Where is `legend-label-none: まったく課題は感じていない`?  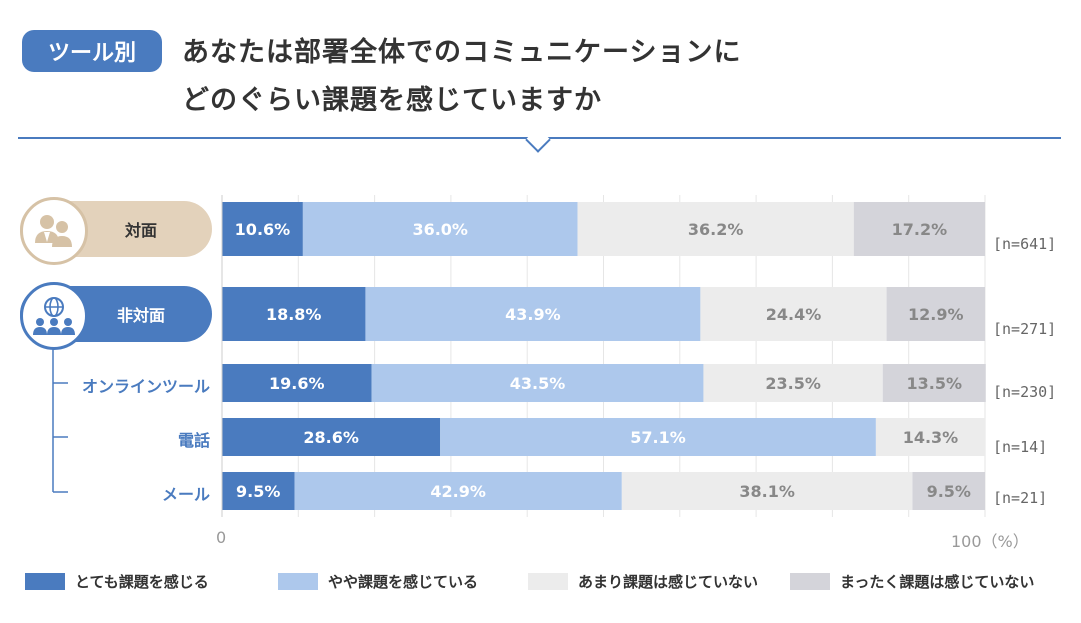
legend-label-none: まったく課題は感じていない is located at coordinates (937, 582).